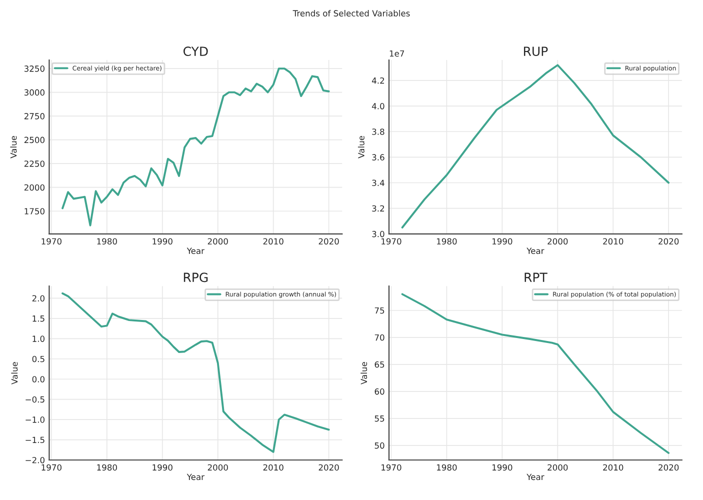  What do you see at coordinates (397, 53) in the screenshot?
I see `text: 1e7` at bounding box center [397, 53].